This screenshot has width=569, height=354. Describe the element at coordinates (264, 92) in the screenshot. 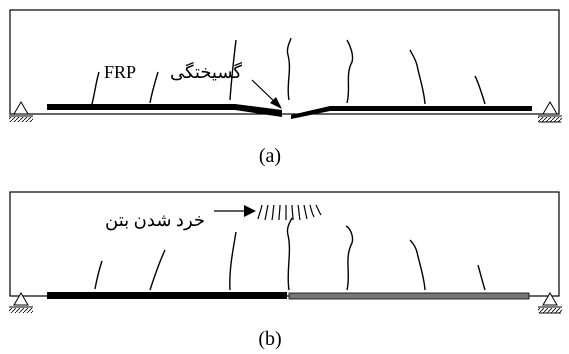

I see `arrow-frp-rupture` at that location.